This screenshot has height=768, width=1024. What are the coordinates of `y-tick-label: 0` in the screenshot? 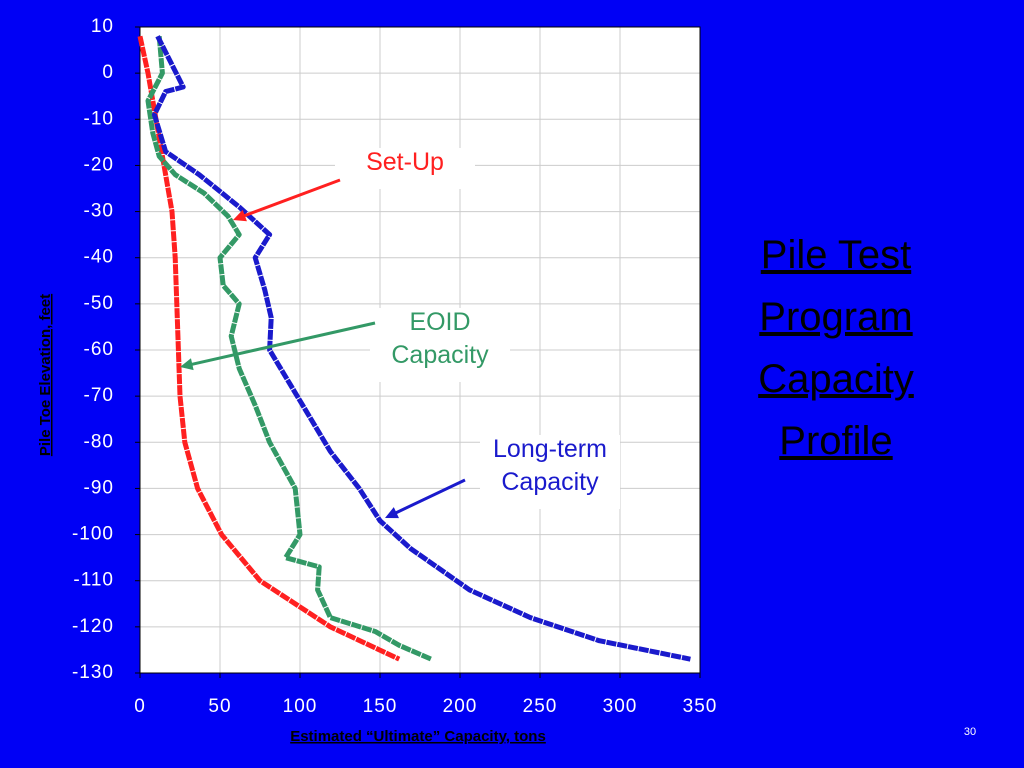 It's located at (108, 72).